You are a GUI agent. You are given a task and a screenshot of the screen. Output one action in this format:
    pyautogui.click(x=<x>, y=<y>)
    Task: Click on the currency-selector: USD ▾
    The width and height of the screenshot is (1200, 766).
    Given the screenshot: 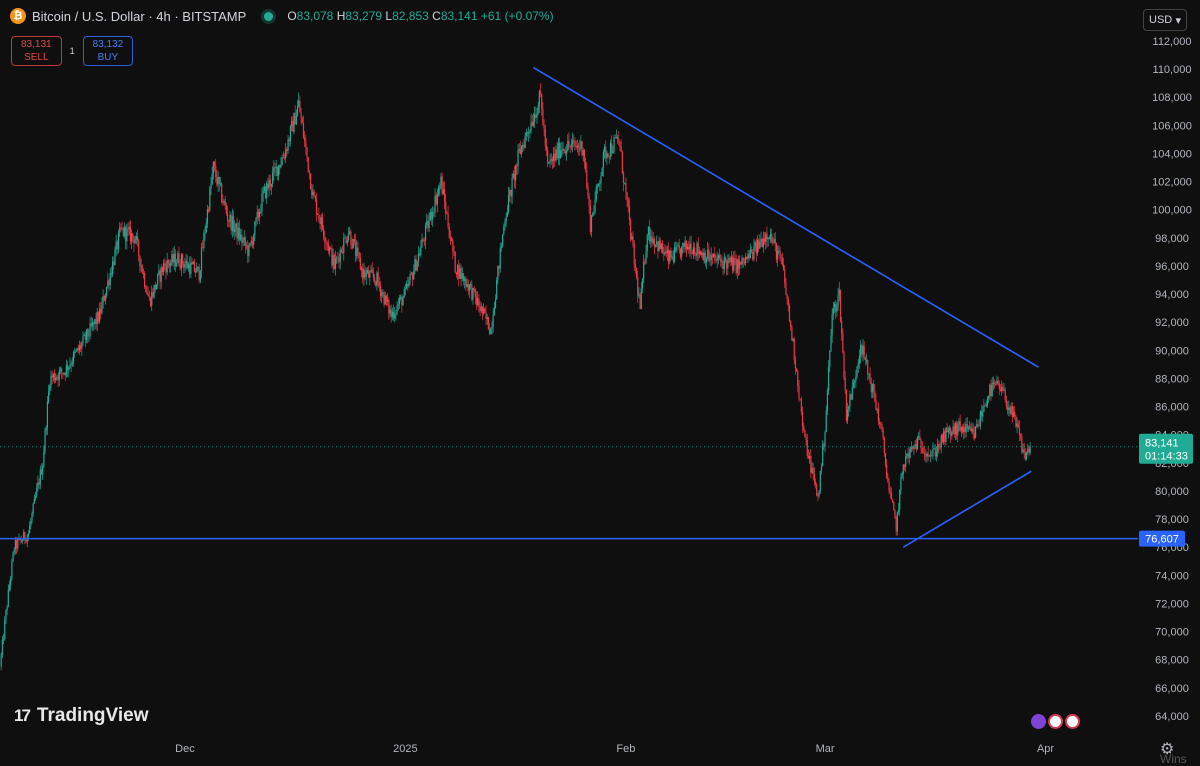 What is the action you would take?
    pyautogui.click(x=1165, y=20)
    